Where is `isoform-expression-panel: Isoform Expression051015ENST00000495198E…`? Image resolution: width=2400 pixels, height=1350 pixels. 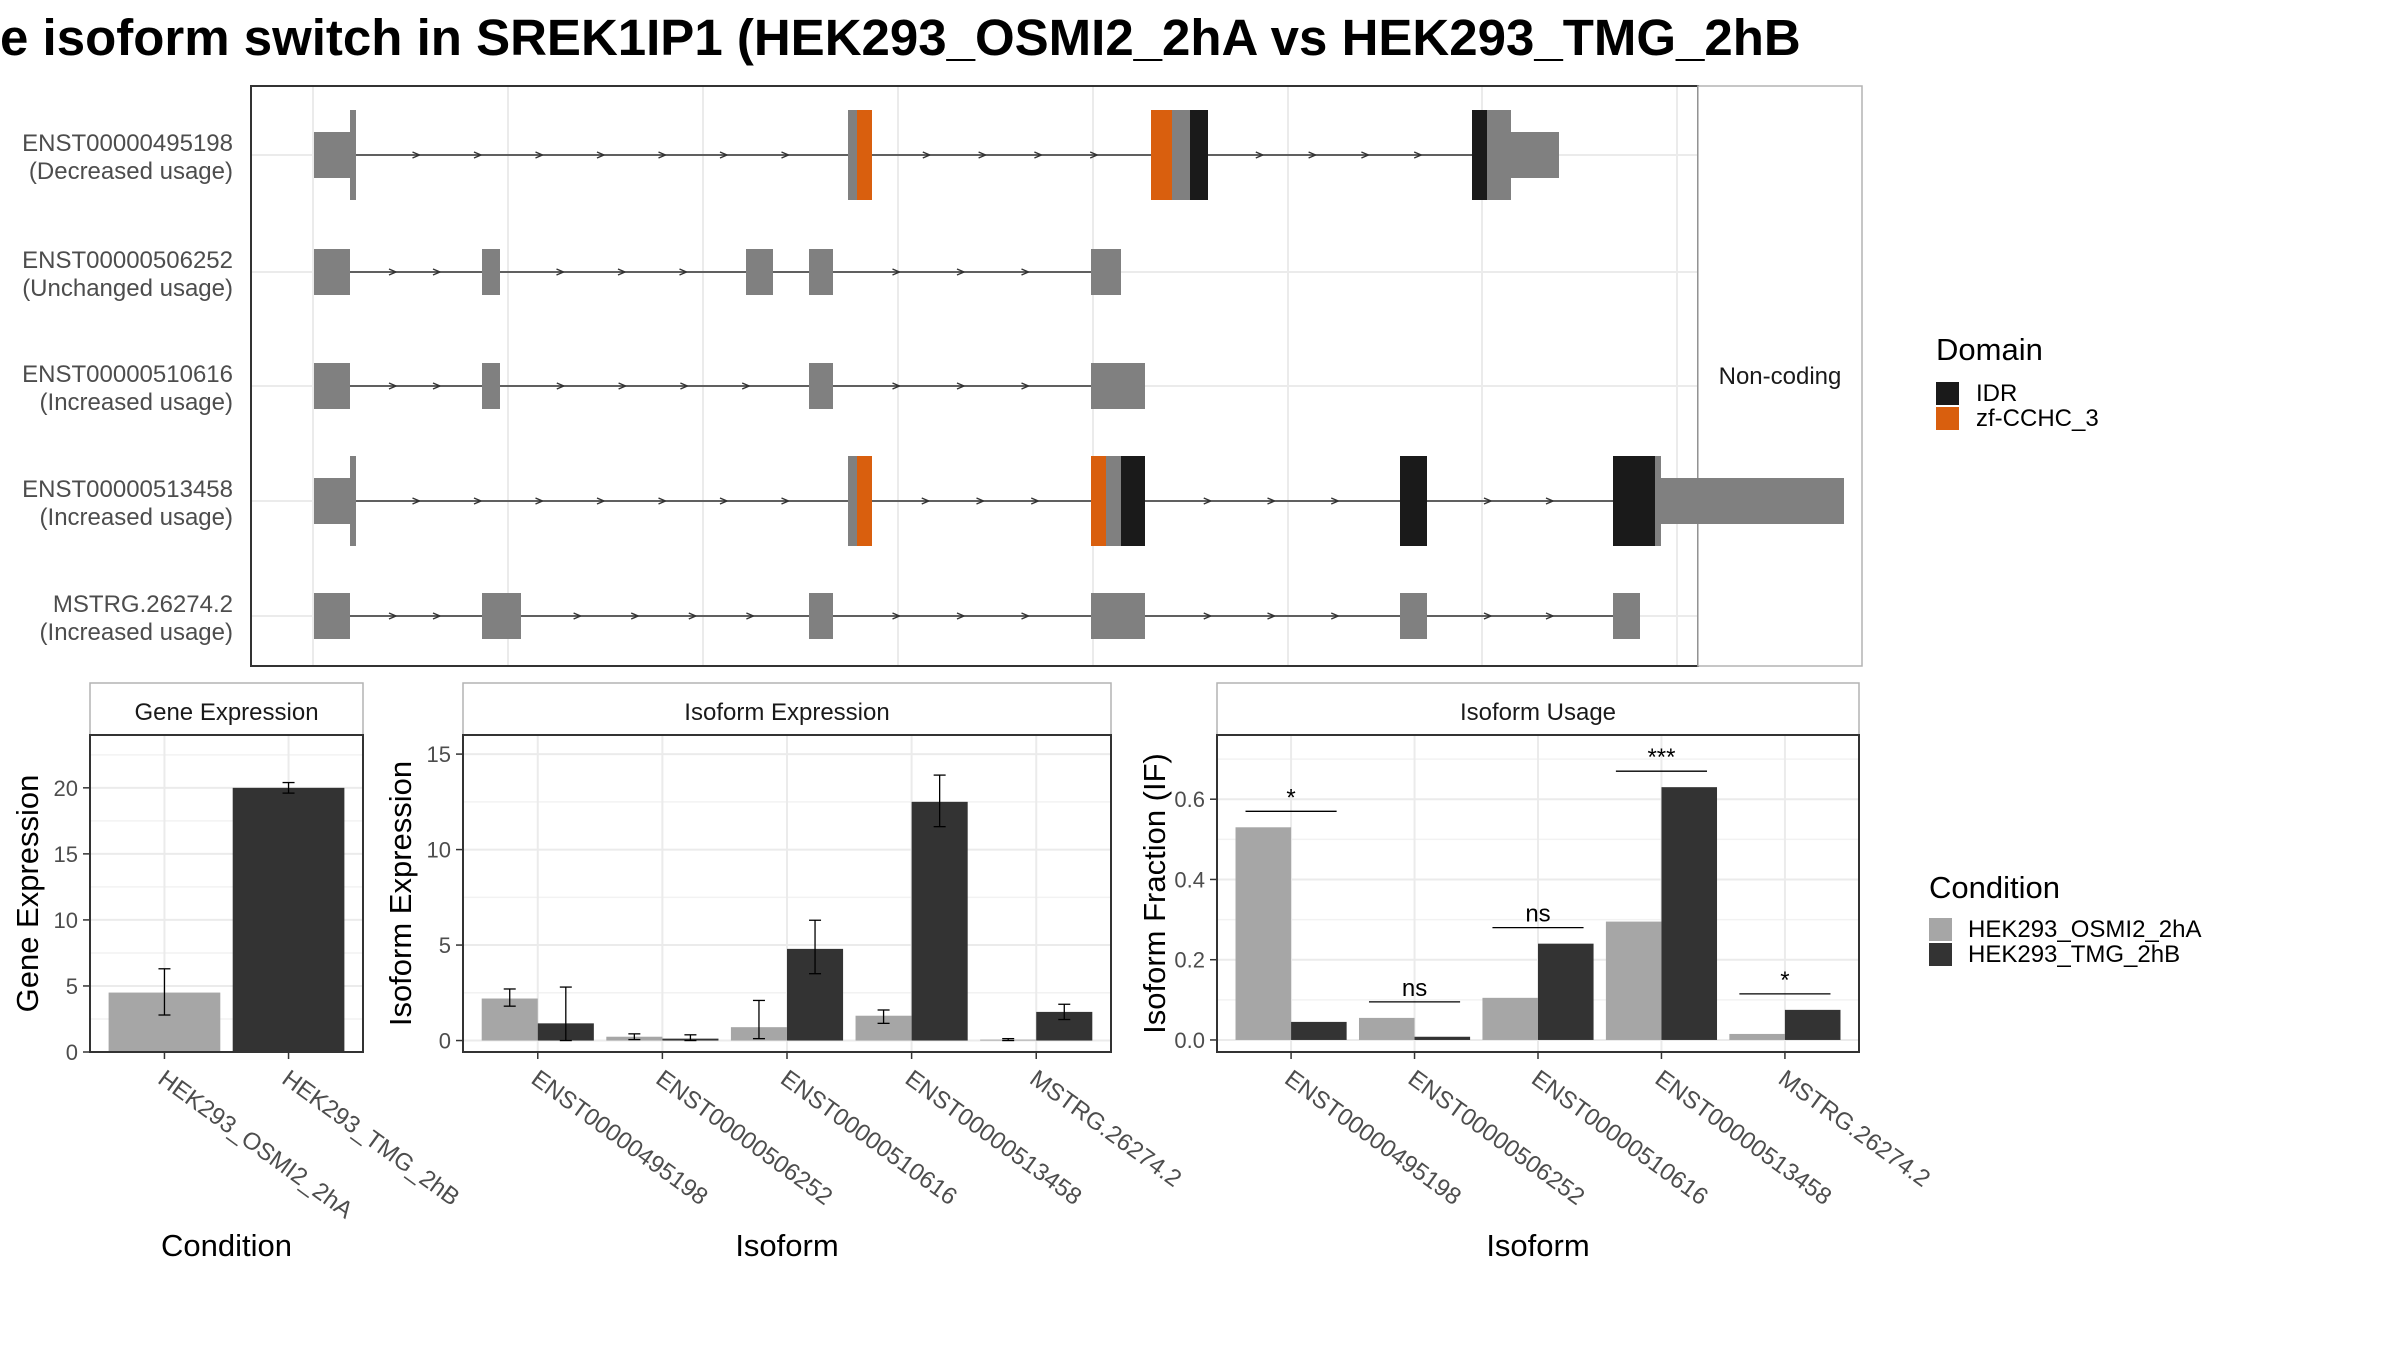
isoform-expression-panel: Isoform Expression051015ENST00000495198E… is located at coordinates (784, 972).